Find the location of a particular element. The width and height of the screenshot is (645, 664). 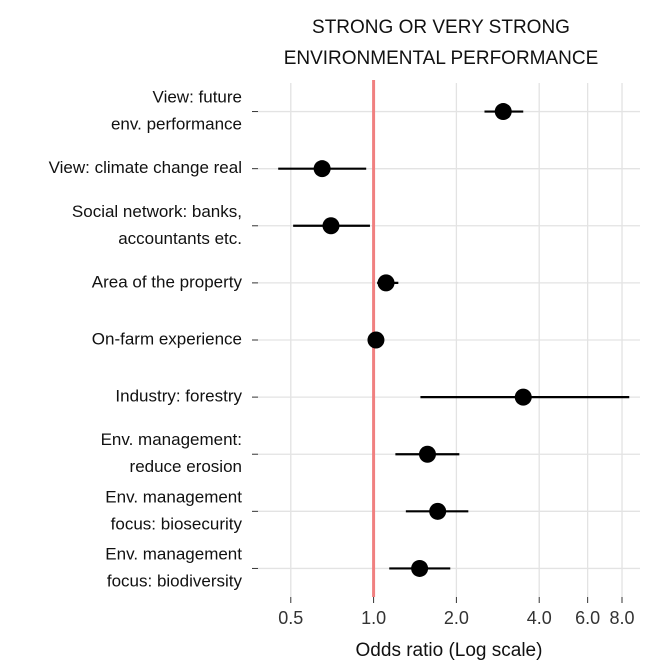

x-tick-label: 4.0 is located at coordinates (539, 618).